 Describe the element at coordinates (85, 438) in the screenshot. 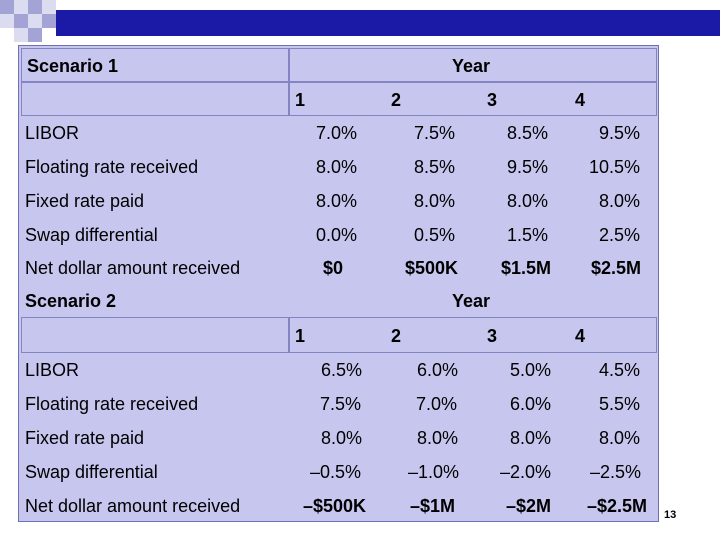

I see `s2-row-label: Fixed rate paid` at that location.